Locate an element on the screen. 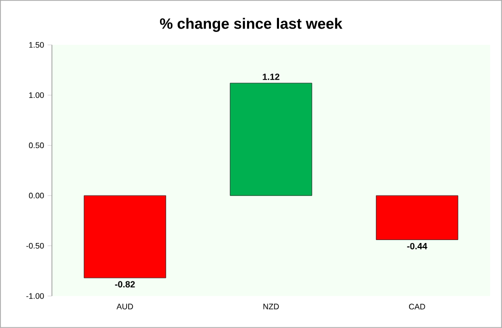  chart-title: % change since last week is located at coordinates (251, 25).